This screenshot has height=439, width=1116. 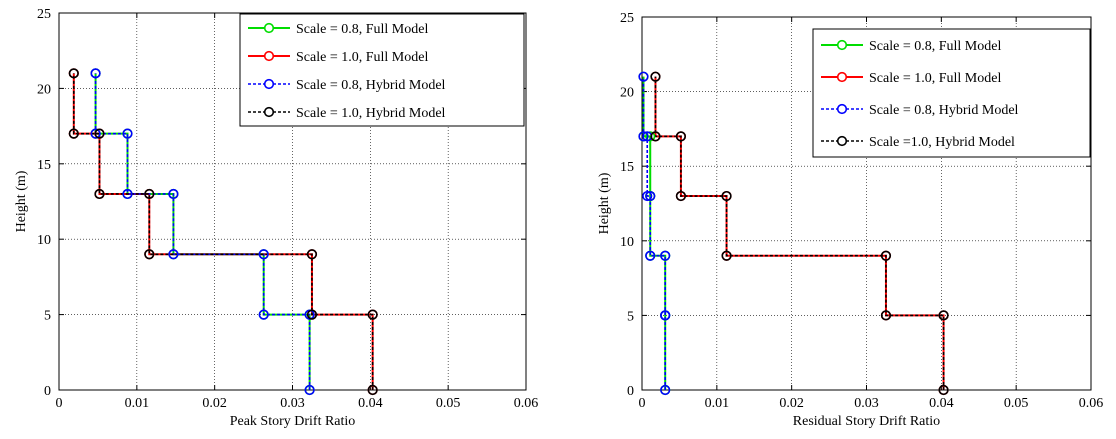 I want to click on residual-y-tick-label-4: 20, so click(x=627, y=93).